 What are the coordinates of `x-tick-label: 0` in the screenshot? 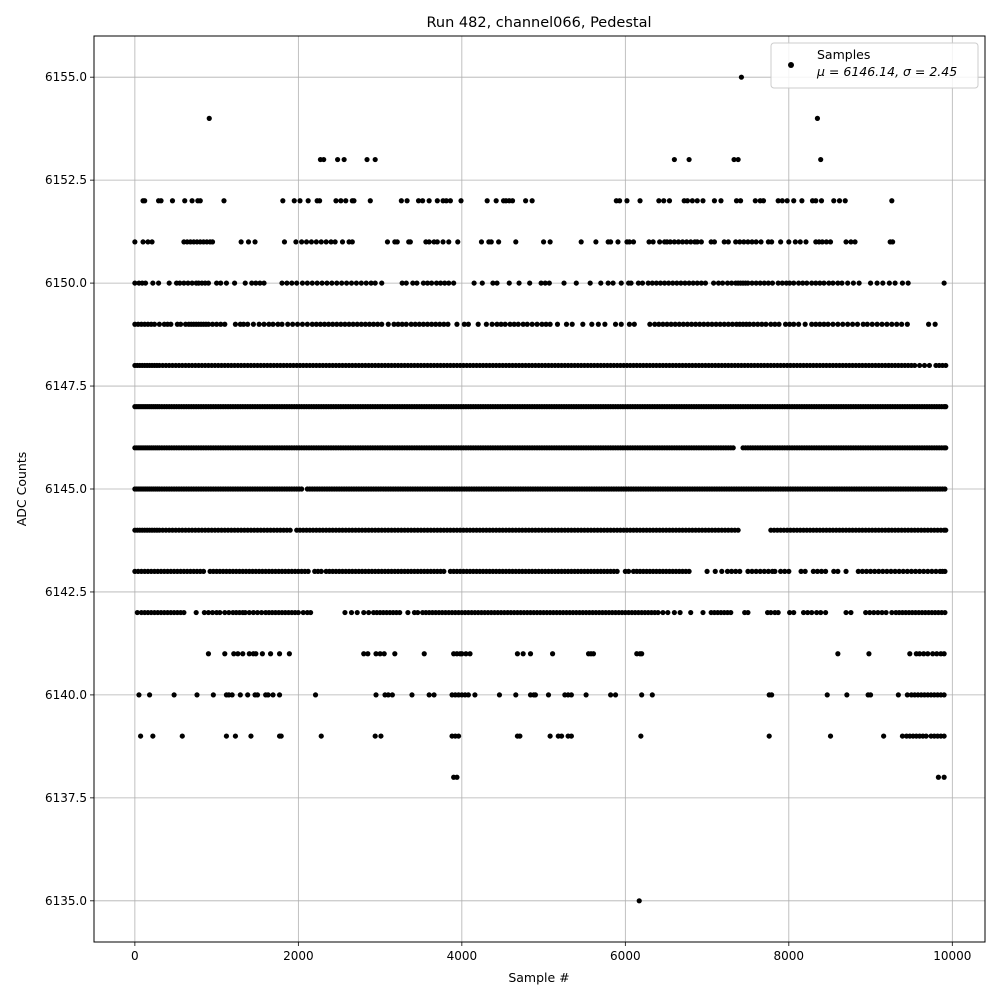 It's located at (135, 956).